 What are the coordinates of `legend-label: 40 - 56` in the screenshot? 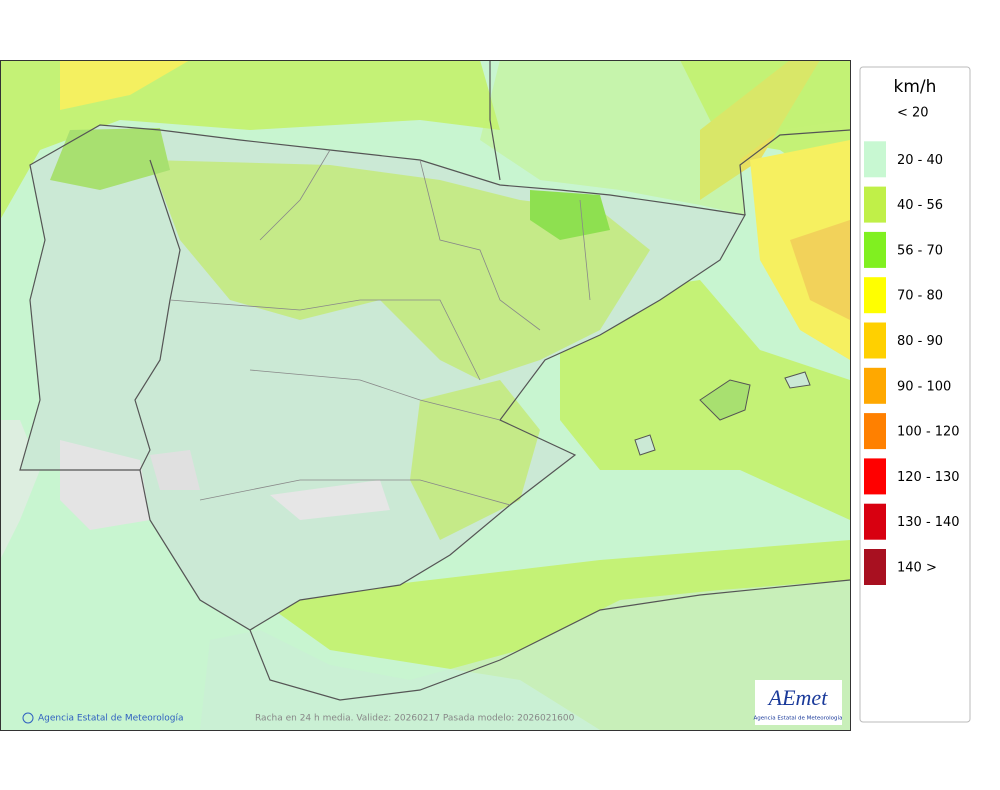 It's located at (920, 205).